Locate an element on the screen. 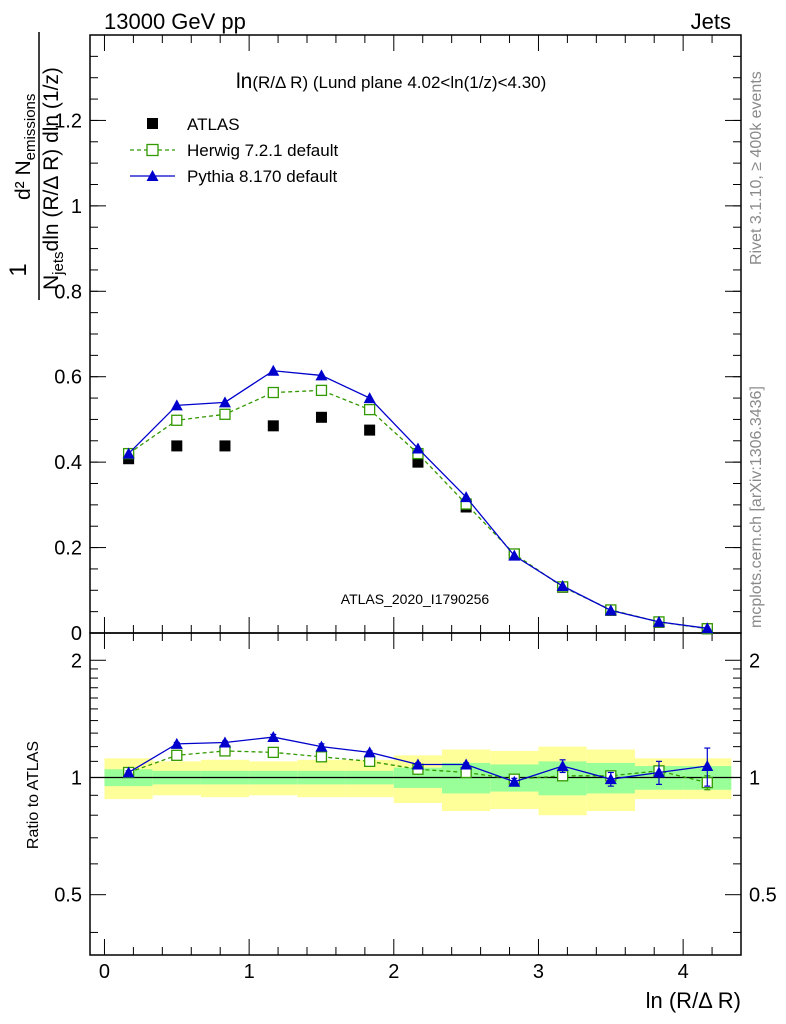  chart-title: ln(R/Δ R) (Lund plane 4.02<ln(1/z)<4.30) is located at coordinates (391, 81).